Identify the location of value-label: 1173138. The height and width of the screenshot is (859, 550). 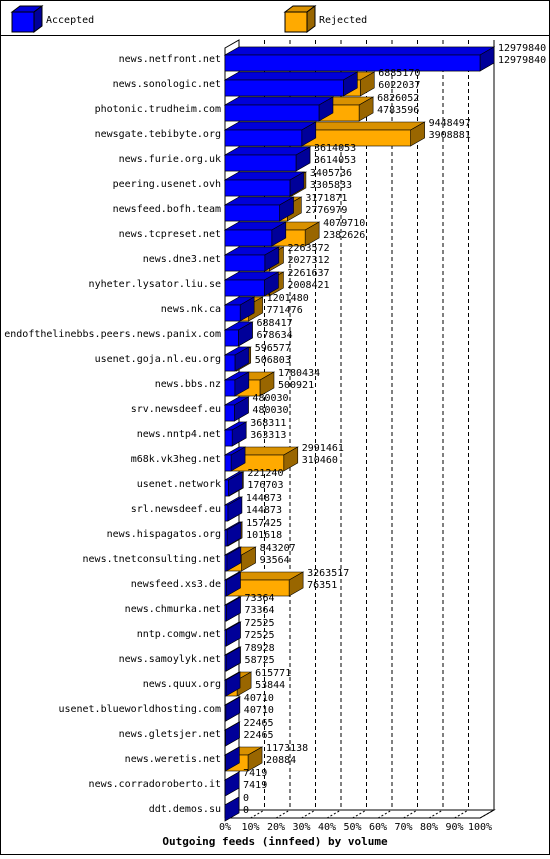
(287, 748).